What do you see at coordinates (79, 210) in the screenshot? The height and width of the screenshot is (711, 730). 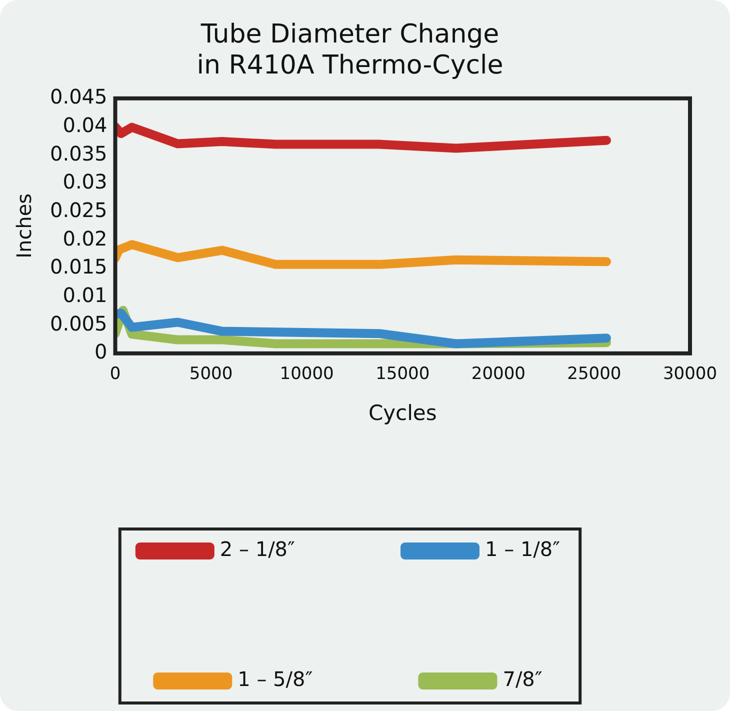 I see `y-tick-label: 0.025` at bounding box center [79, 210].